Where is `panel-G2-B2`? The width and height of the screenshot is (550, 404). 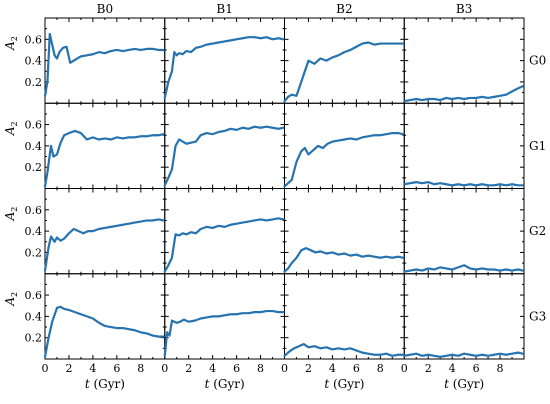
panel-G2-B2 is located at coordinates (344, 231).